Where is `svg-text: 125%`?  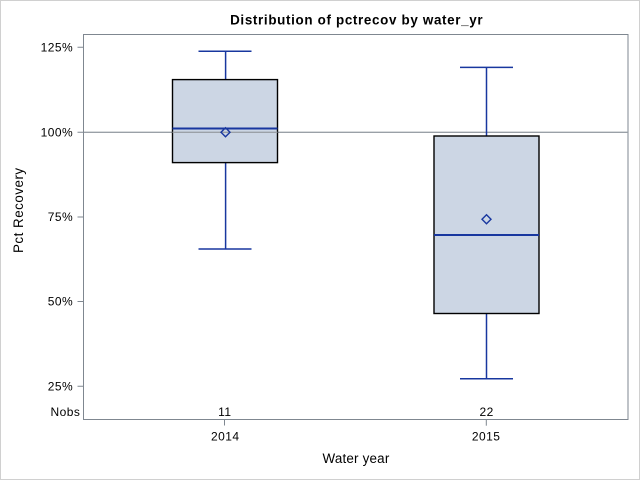 svg-text: 125% is located at coordinates (57, 48).